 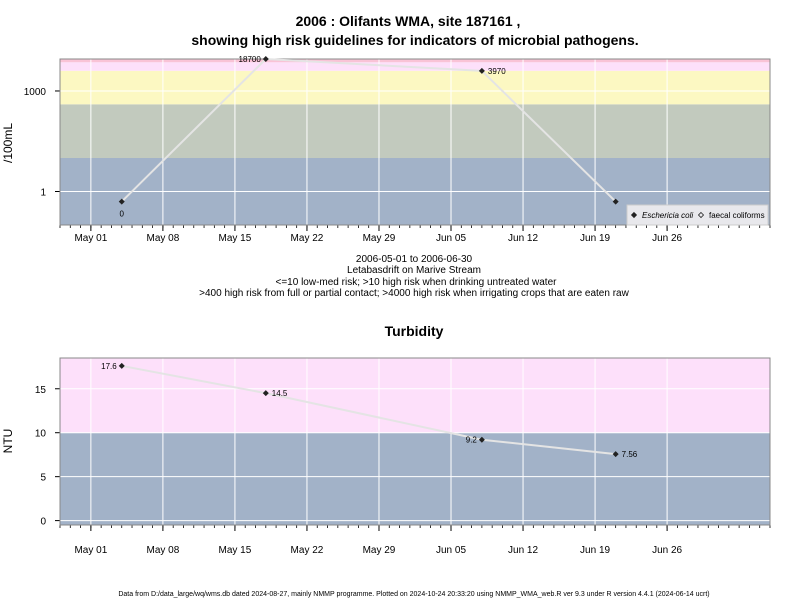 What do you see at coordinates (109, 366) in the screenshot?
I see `data-label: 17.6` at bounding box center [109, 366].